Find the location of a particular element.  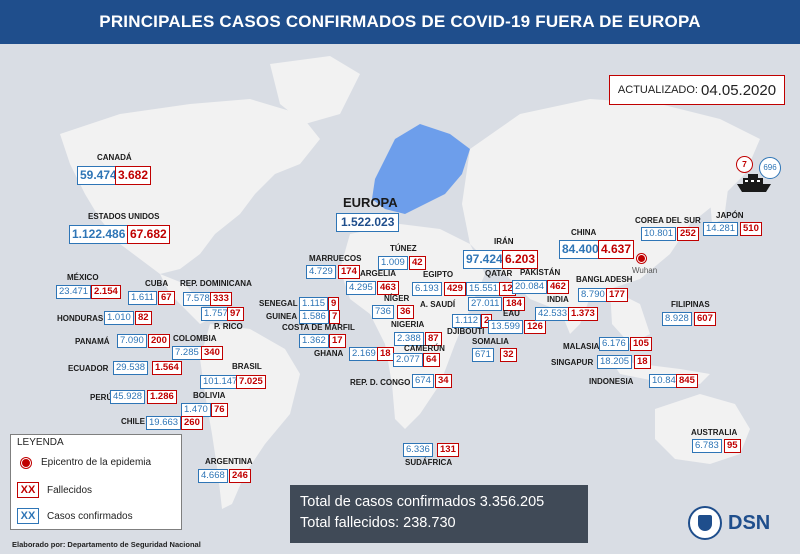

country-label-camerun: CAMERÚN is located at coordinates (424, 348).